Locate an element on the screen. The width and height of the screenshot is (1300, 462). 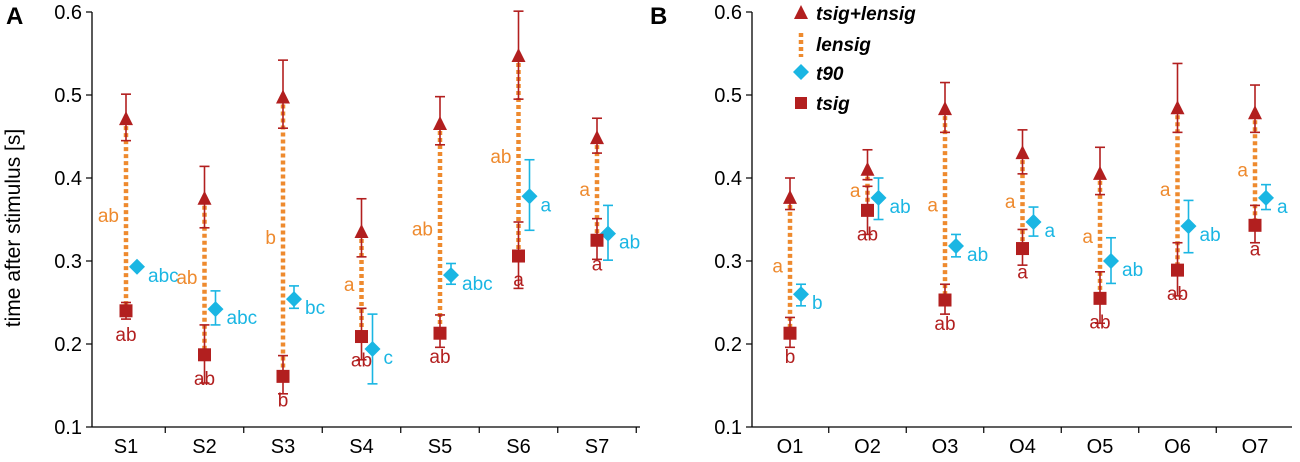
x-tick-label: O6 is located at coordinates (1177, 446).